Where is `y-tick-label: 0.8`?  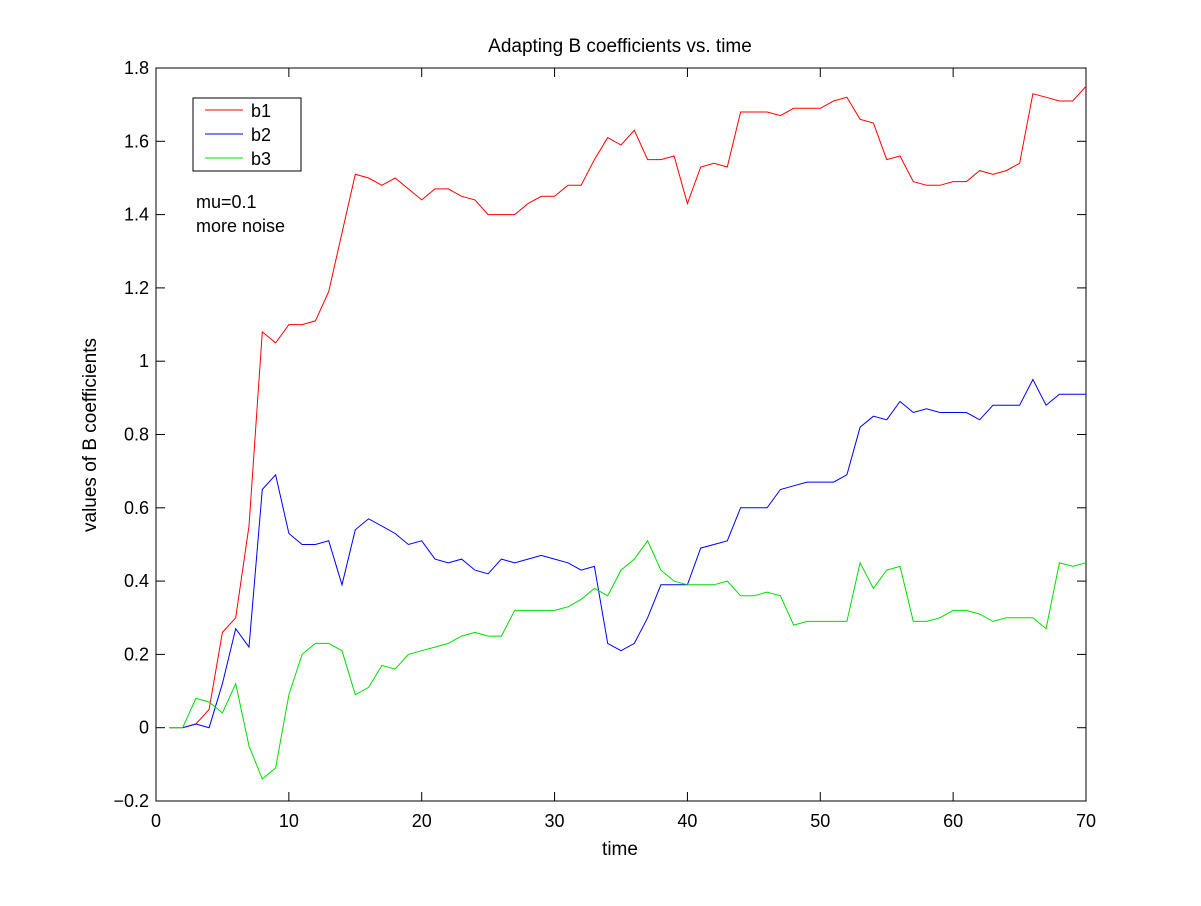
y-tick-label: 0.8 is located at coordinates (136, 435).